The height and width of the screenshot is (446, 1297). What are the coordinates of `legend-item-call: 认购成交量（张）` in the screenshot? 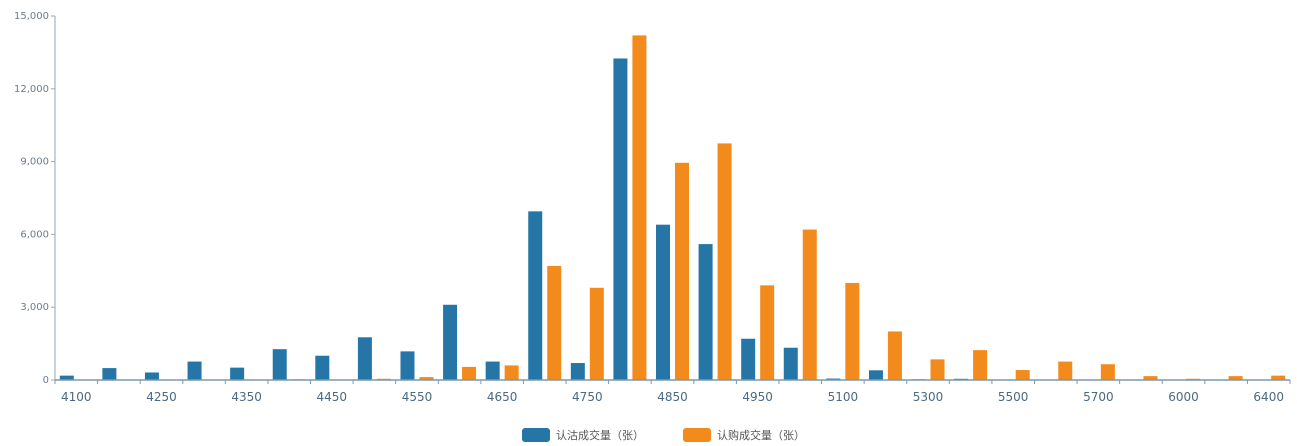 It's located at (744, 435).